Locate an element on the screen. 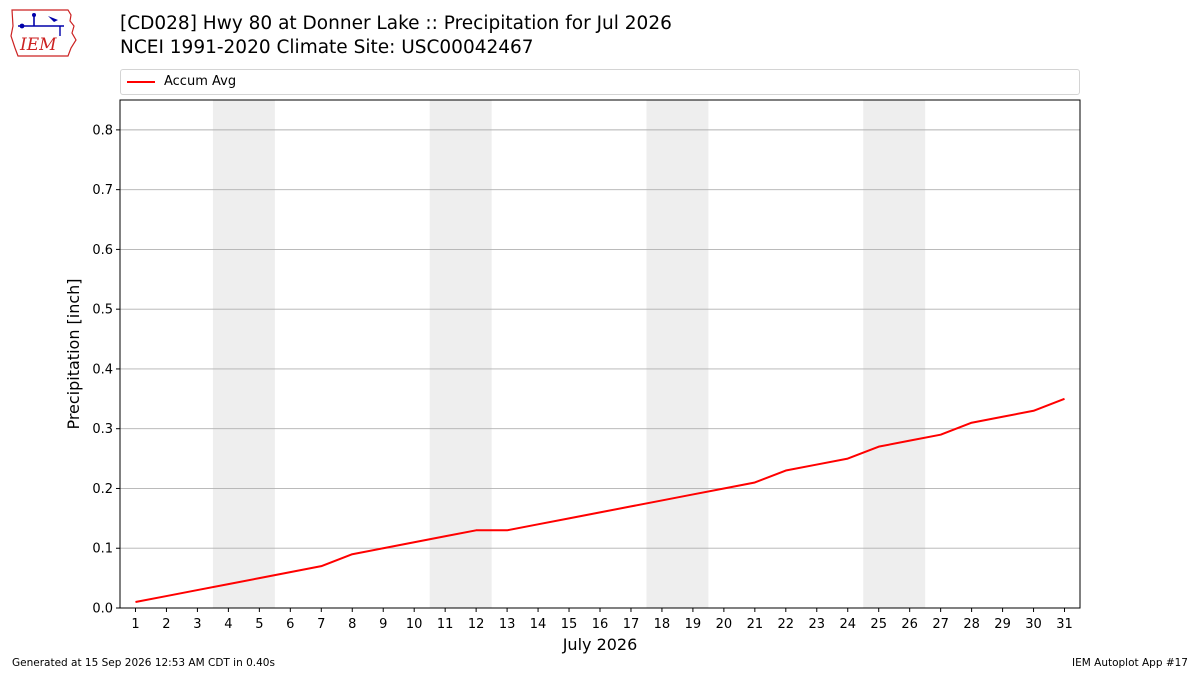 Image resolution: width=1200 pixels, height=675 pixels. legend: Accum Avg is located at coordinates (600, 82).